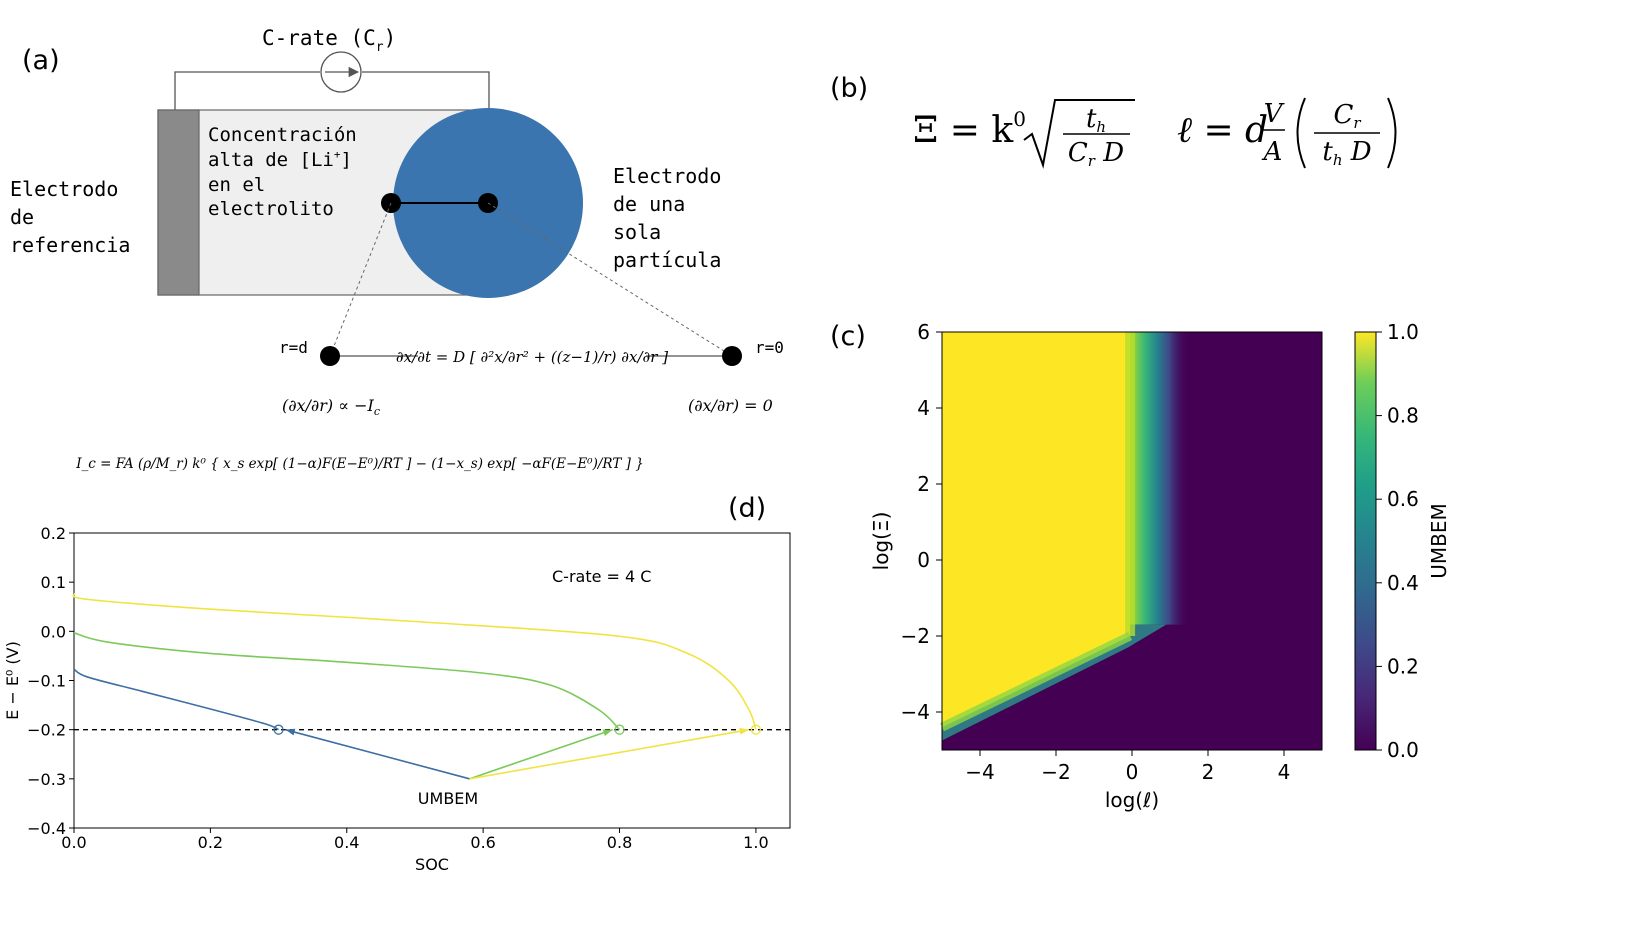  I want to click on colorbar, so click(1365, 541).